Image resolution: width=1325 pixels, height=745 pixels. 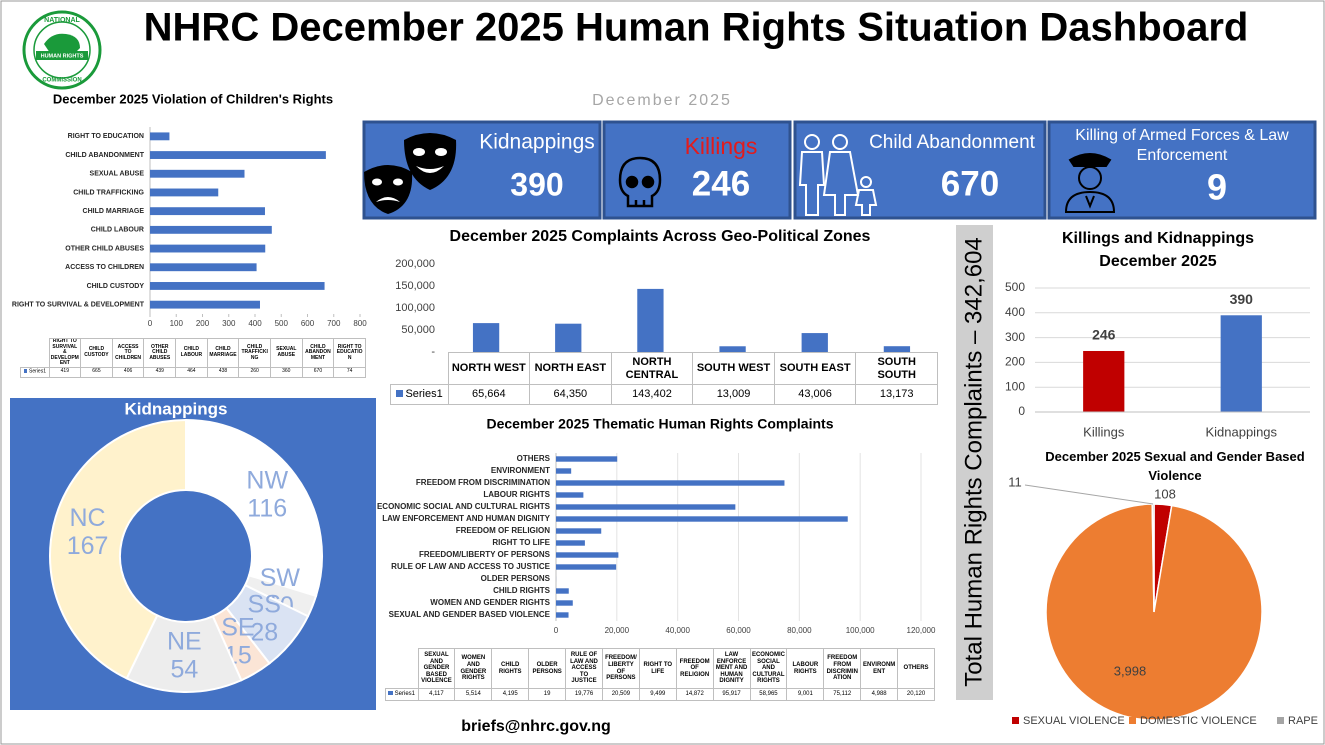 I want to click on table-header-cell: FREEDOM OF RELIGION, so click(x=694, y=668).